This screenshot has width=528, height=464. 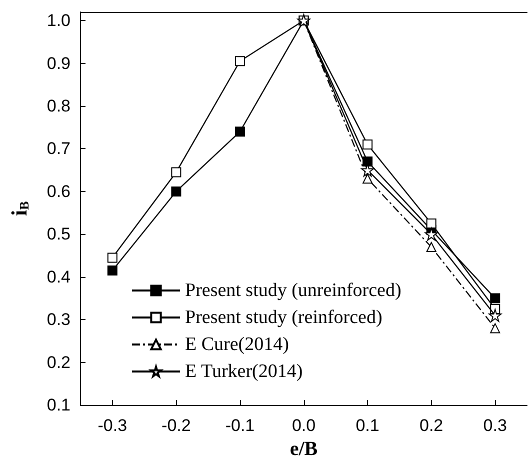 I want to click on y-tick-label: 0.6, so click(x=58, y=191).